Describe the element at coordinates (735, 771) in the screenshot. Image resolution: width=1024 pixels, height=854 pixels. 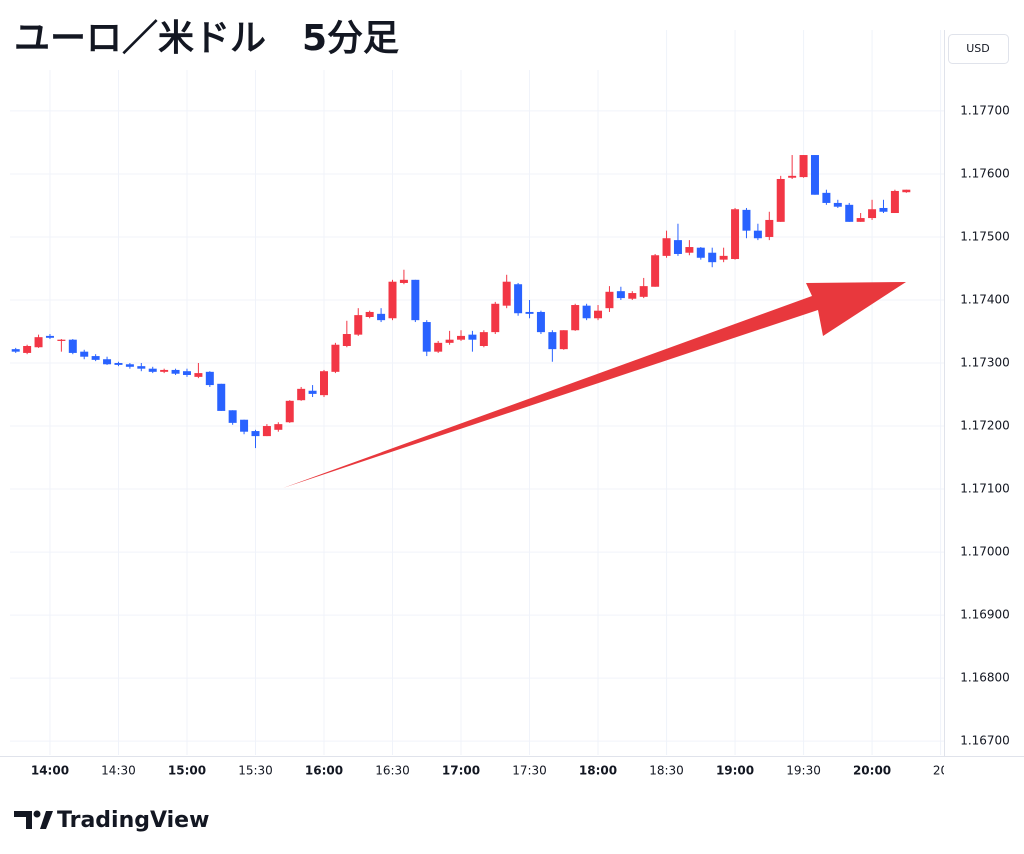
I see `x-tick-label: 19:00` at that location.